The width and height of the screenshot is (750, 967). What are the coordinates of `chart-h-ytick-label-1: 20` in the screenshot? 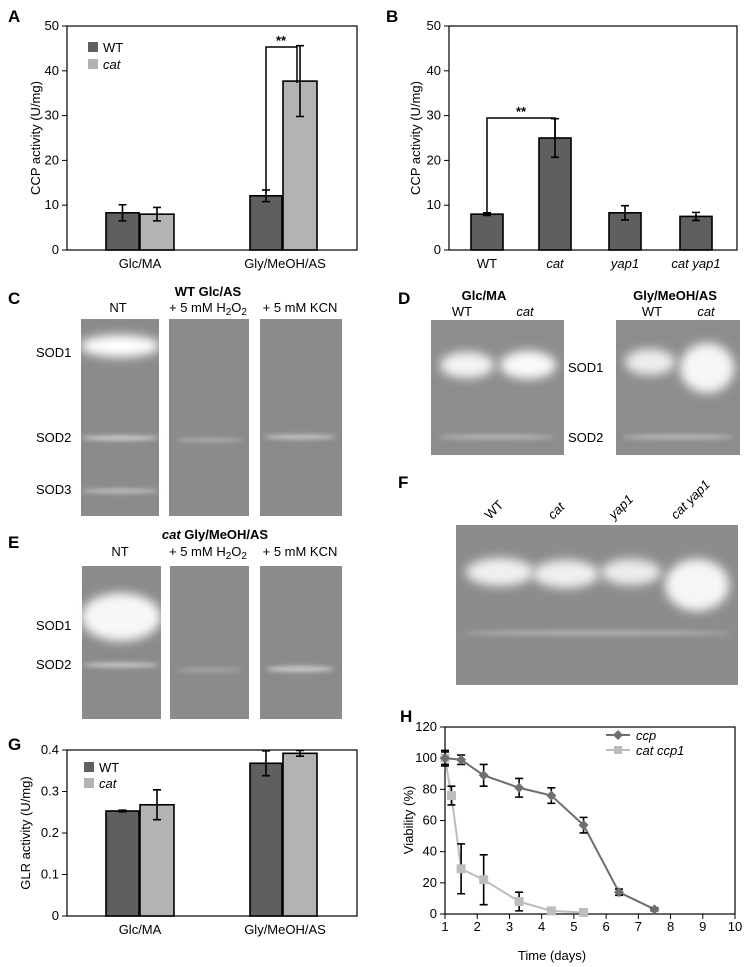 It's located at (430, 882).